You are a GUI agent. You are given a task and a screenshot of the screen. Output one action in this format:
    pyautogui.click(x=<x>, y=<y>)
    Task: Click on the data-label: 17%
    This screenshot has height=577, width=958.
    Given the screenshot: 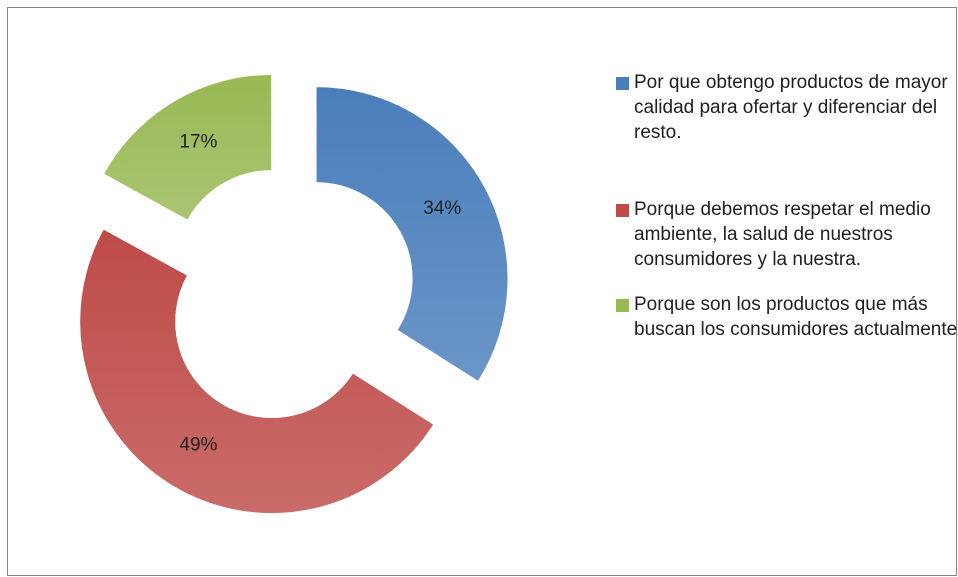 What is the action you would take?
    pyautogui.click(x=198, y=142)
    